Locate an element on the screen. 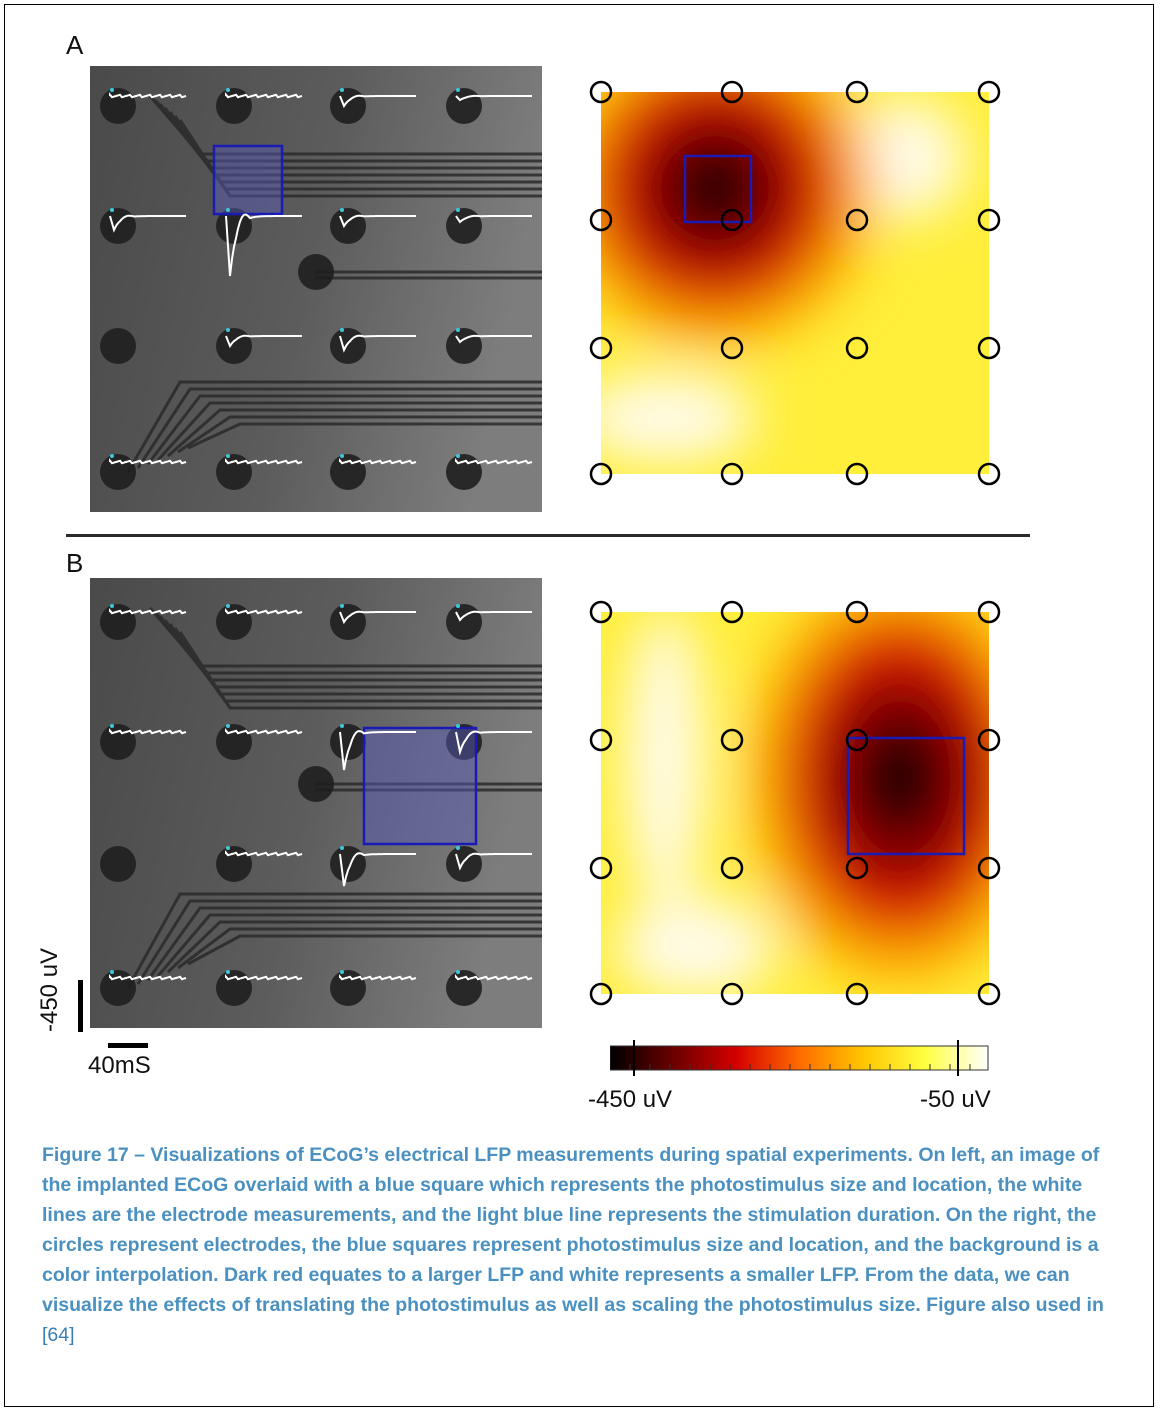 Image resolution: width=1160 pixels, height=1412 pixels. panel-a-label: A is located at coordinates (75, 45).